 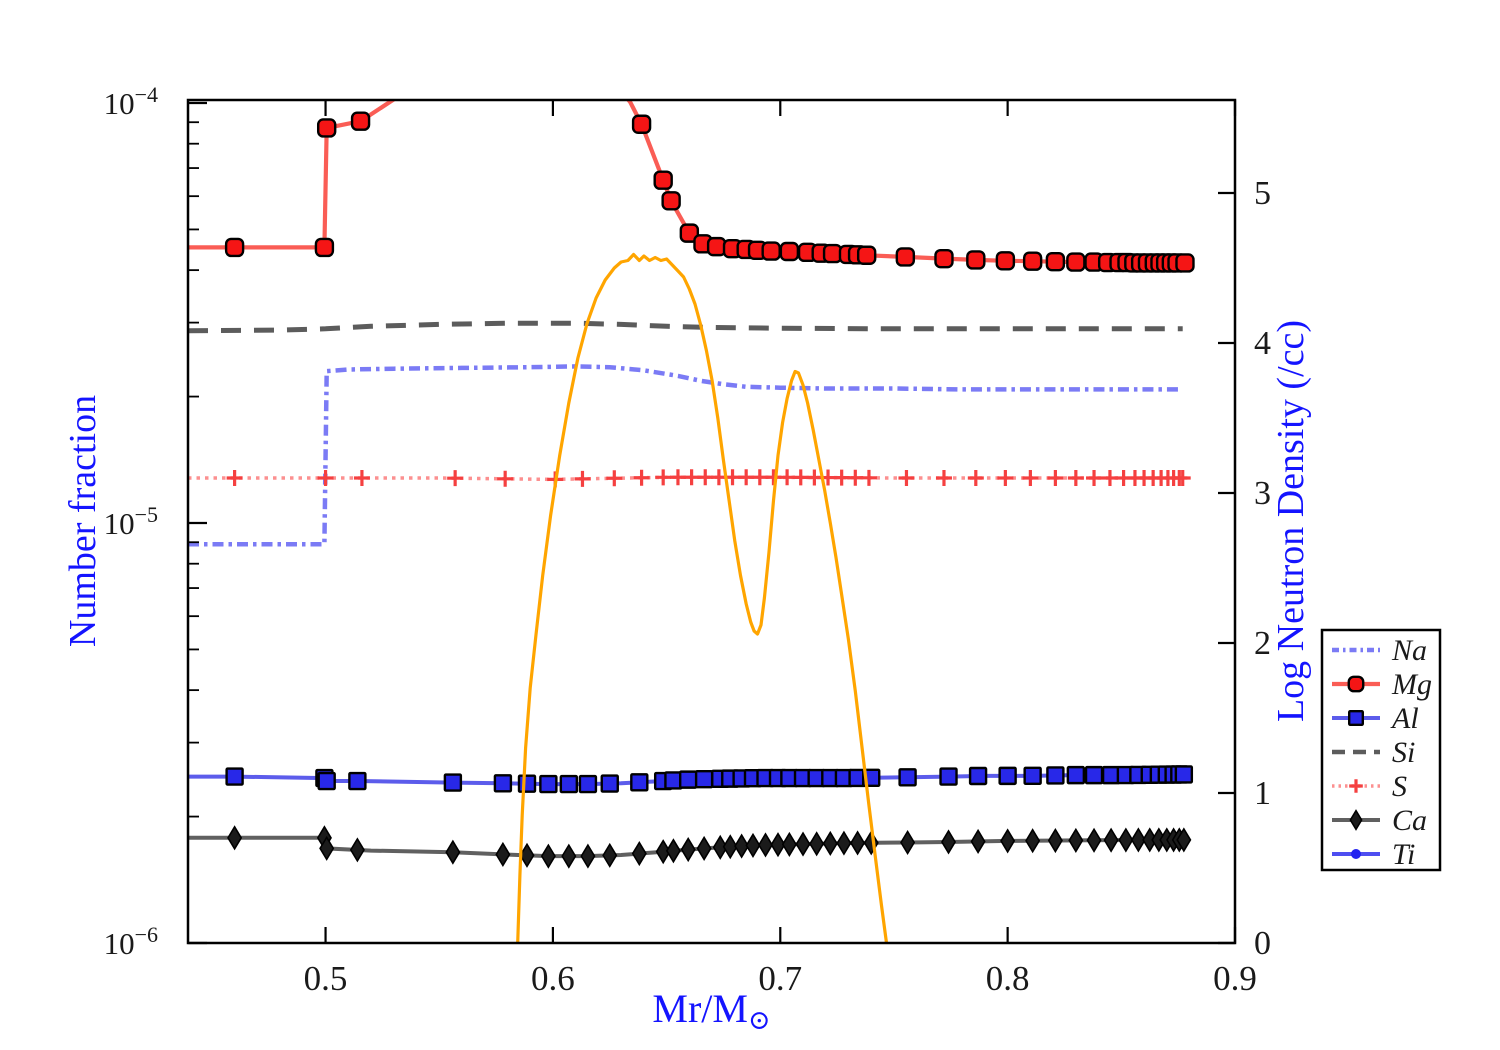 I want to click on x-tick-label: 0.6, so click(x=553, y=978).